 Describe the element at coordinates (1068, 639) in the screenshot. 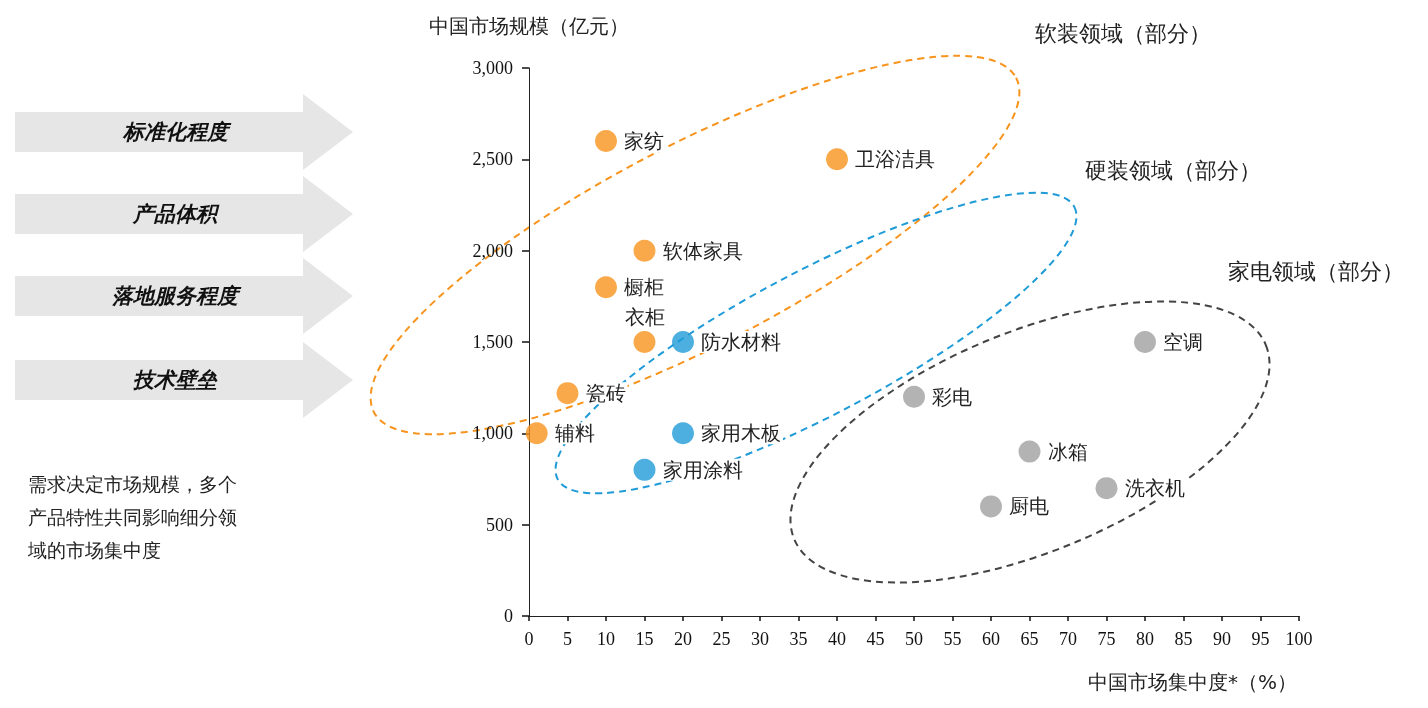

I see `x-tick-label: 70` at that location.